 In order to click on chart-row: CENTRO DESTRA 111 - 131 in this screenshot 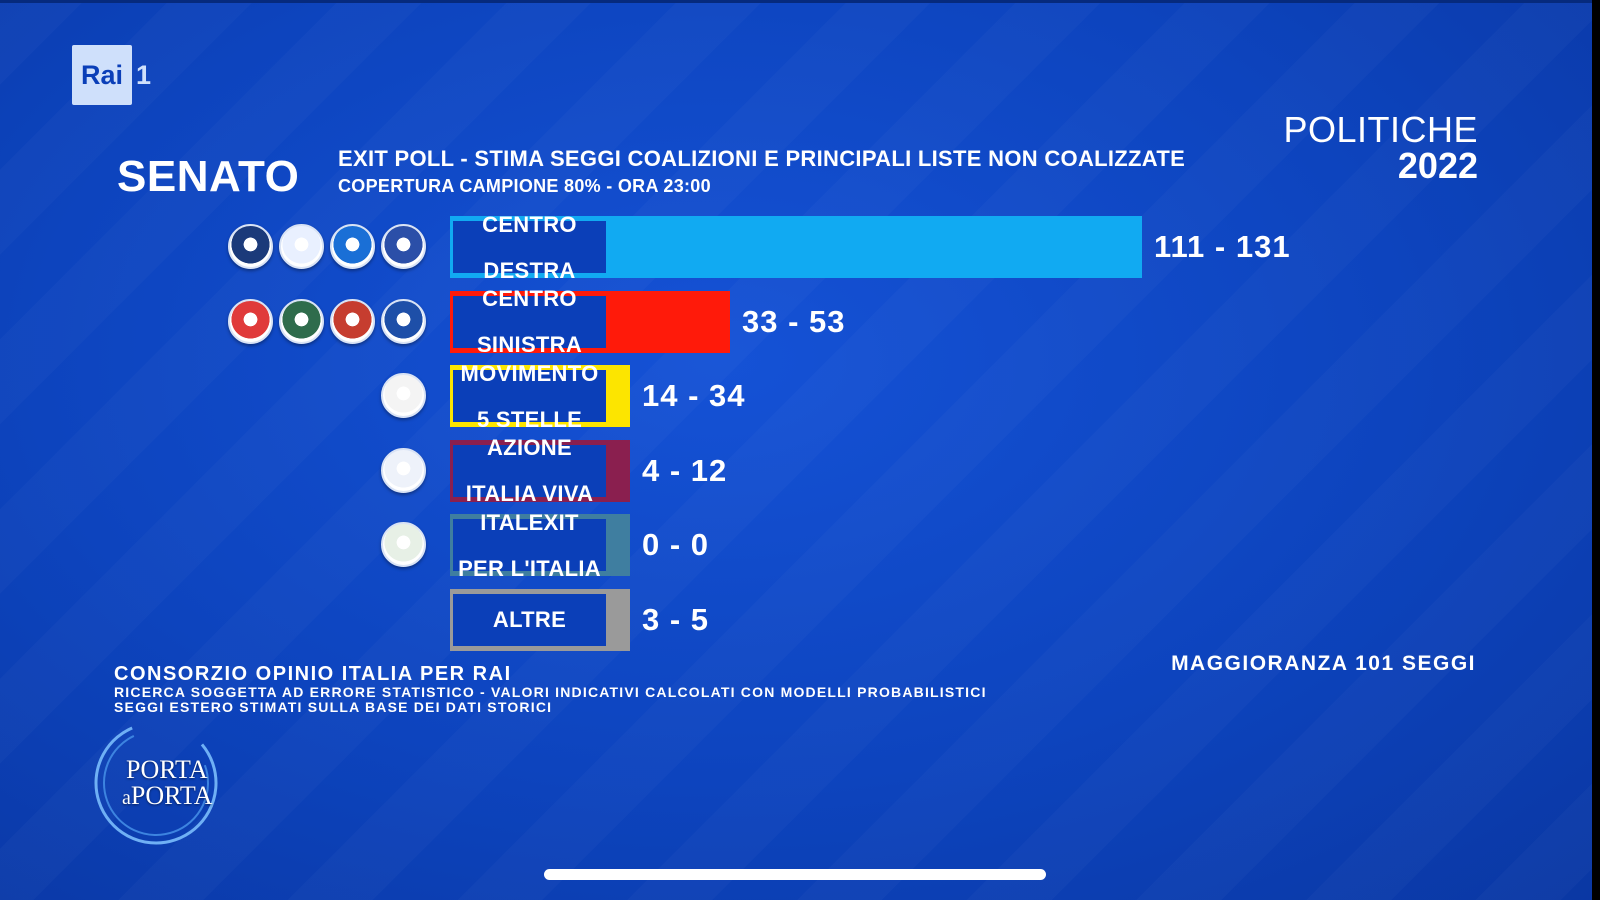, I will do `click(800, 247)`.